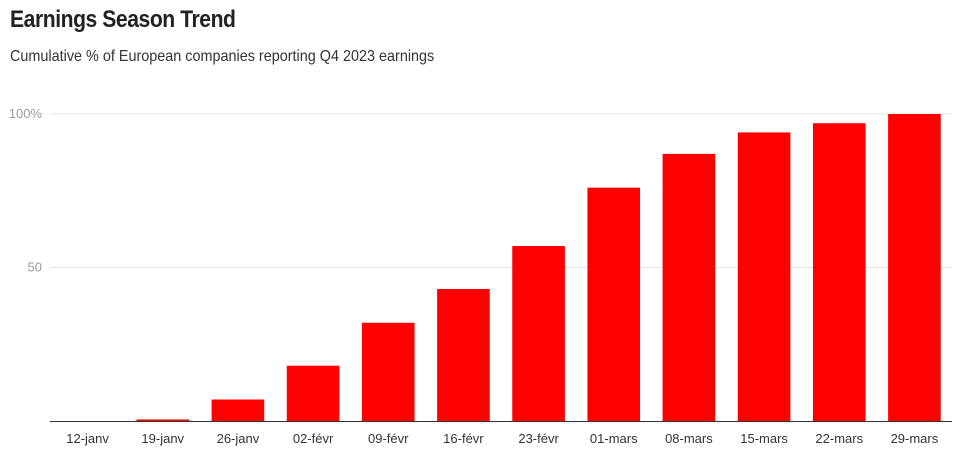 This screenshot has height=458, width=961. Describe the element at coordinates (123, 19) in the screenshot. I see `chart-title: Earnings Season Trend` at that location.